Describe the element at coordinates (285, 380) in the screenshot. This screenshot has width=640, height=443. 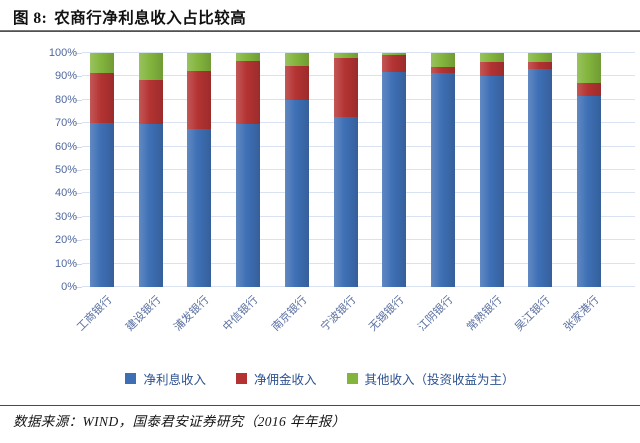
I see `legend-label: 净佣金收入` at that location.